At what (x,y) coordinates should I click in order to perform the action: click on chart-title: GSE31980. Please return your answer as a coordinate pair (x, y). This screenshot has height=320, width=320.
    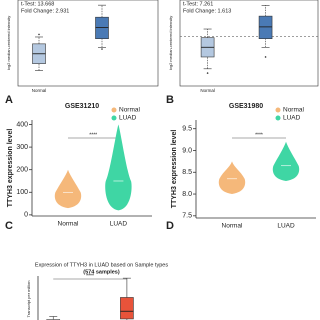
    Looking at the image, I should click on (246, 106).